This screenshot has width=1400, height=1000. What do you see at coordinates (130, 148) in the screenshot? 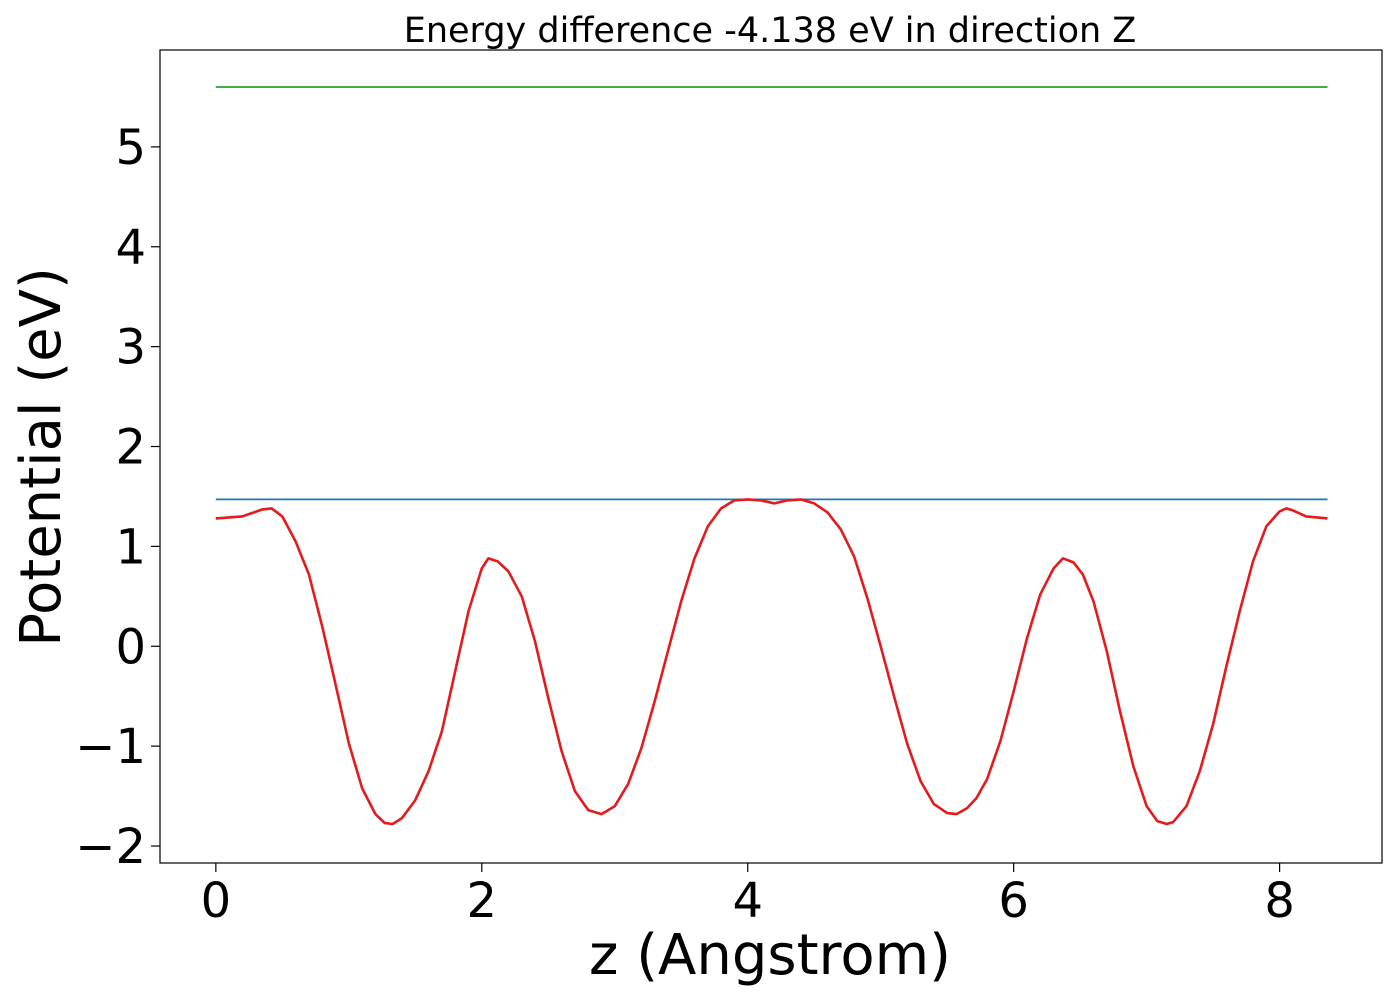
I see `y-tick-label: 5` at bounding box center [130, 148].